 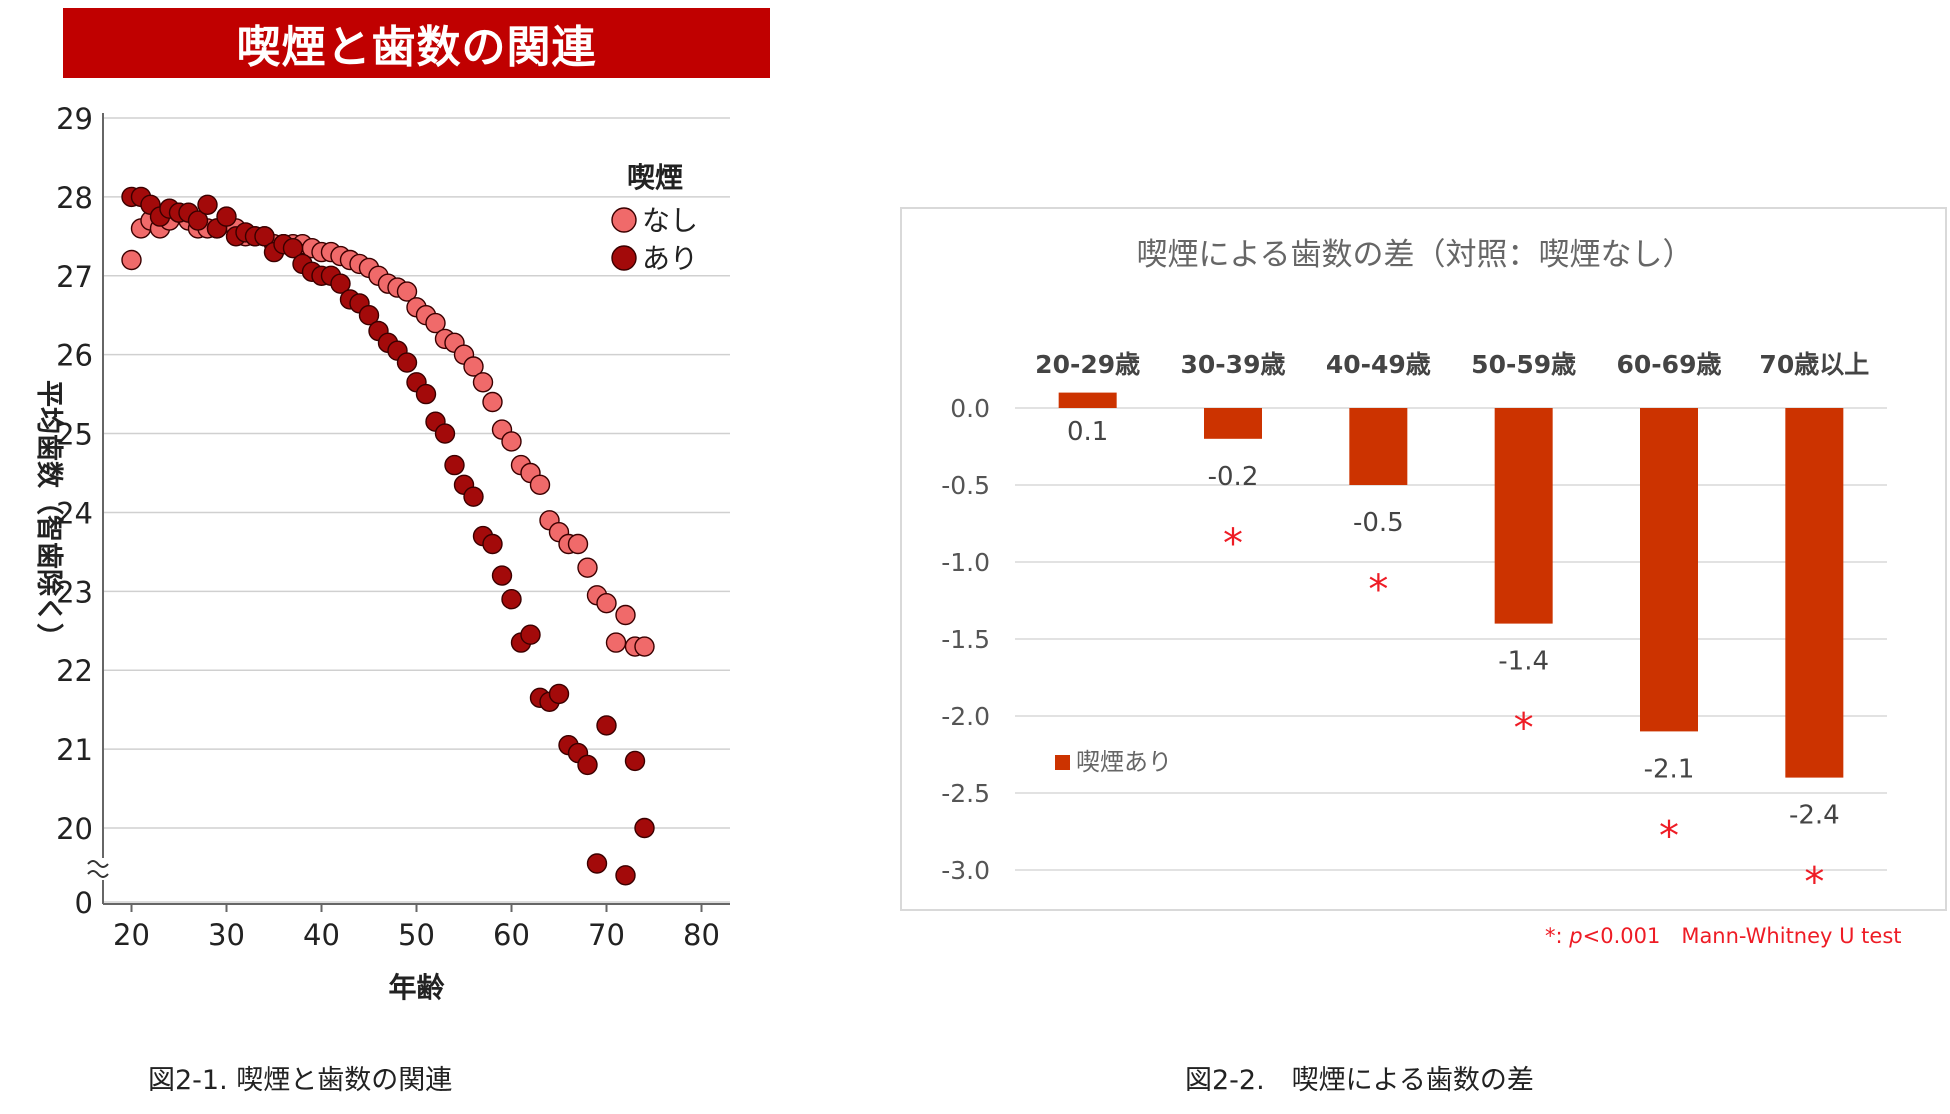 What do you see at coordinates (965, 562) in the screenshot?
I see `y-tick-label: -1.0` at bounding box center [965, 562].